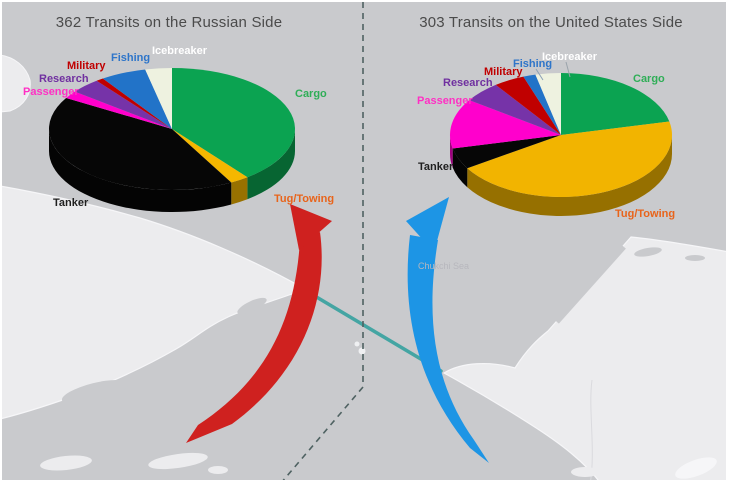 This screenshot has width=729, height=485. What do you see at coordinates (551, 22) in the screenshot?
I see `us-side-title: 303 Transits on the United States Side` at bounding box center [551, 22].